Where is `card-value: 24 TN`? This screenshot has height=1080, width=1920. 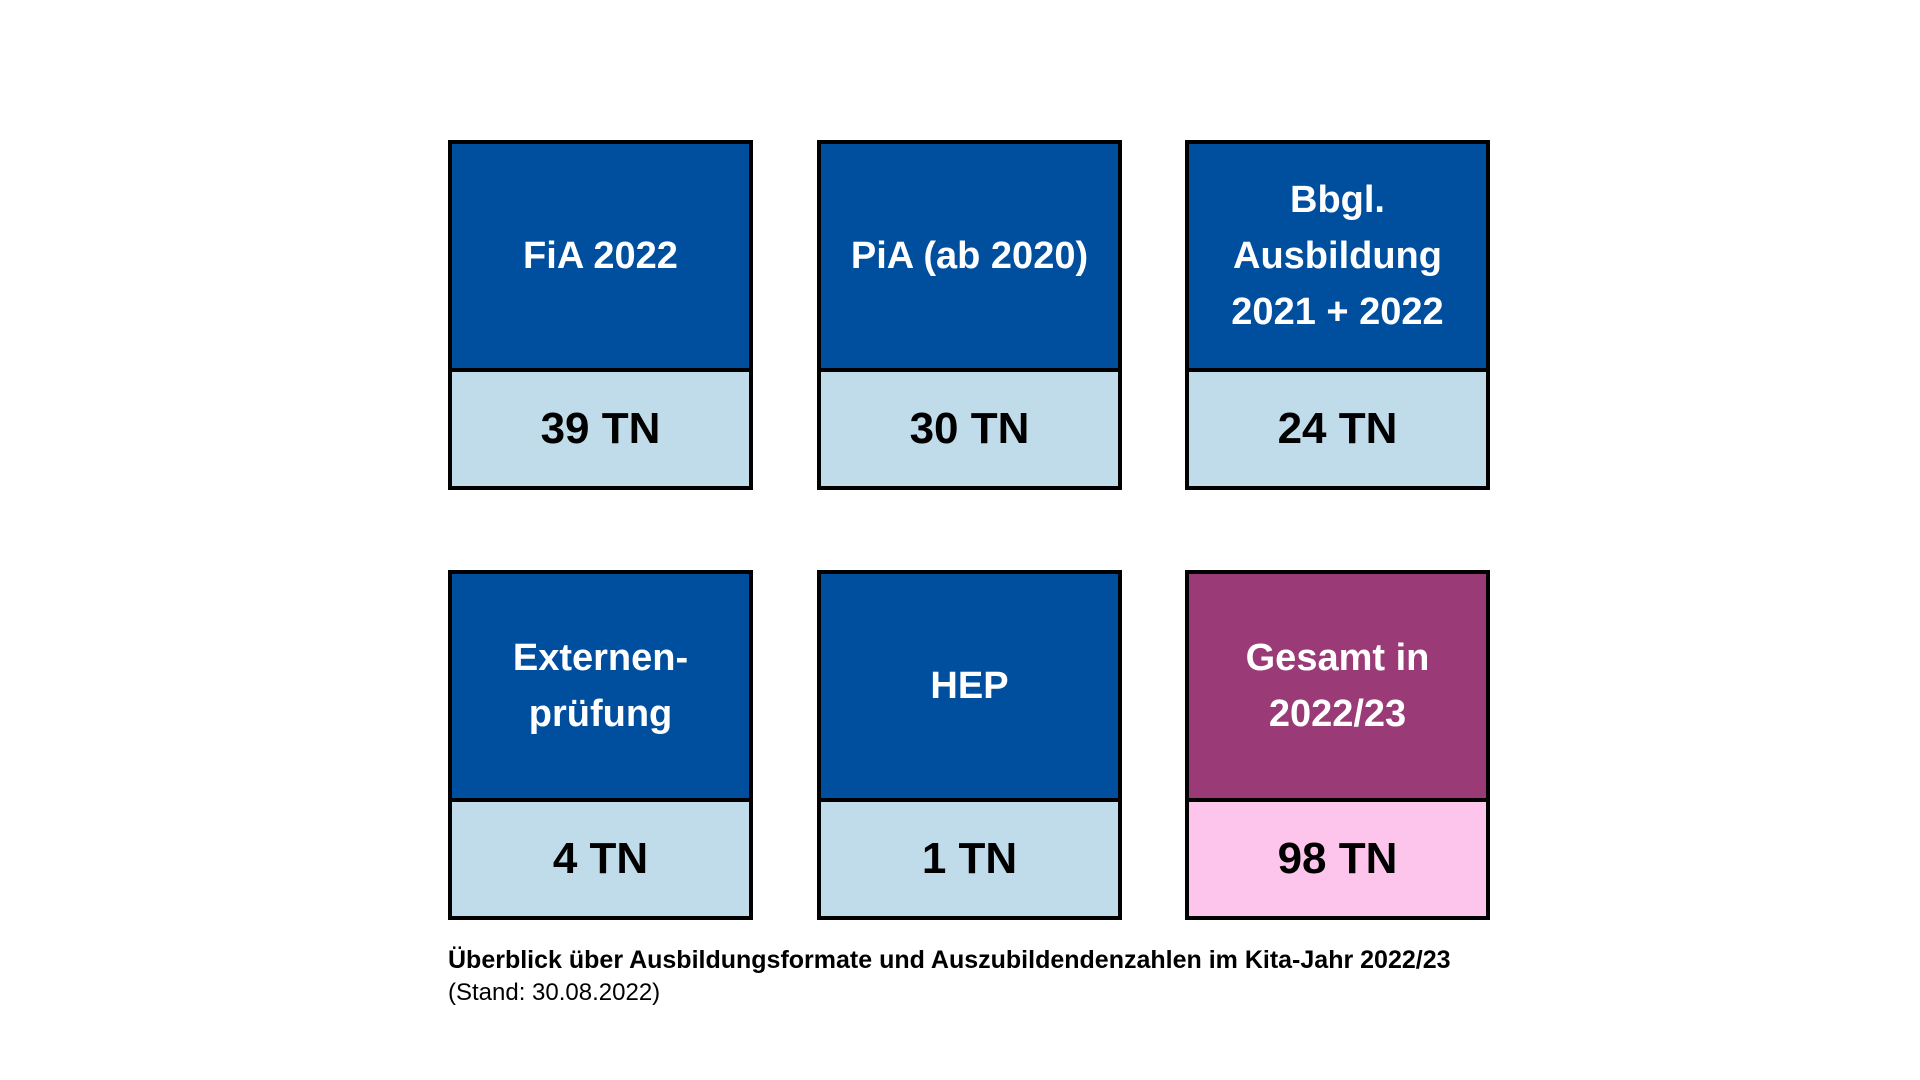 card-value: 24 TN is located at coordinates (1337, 429).